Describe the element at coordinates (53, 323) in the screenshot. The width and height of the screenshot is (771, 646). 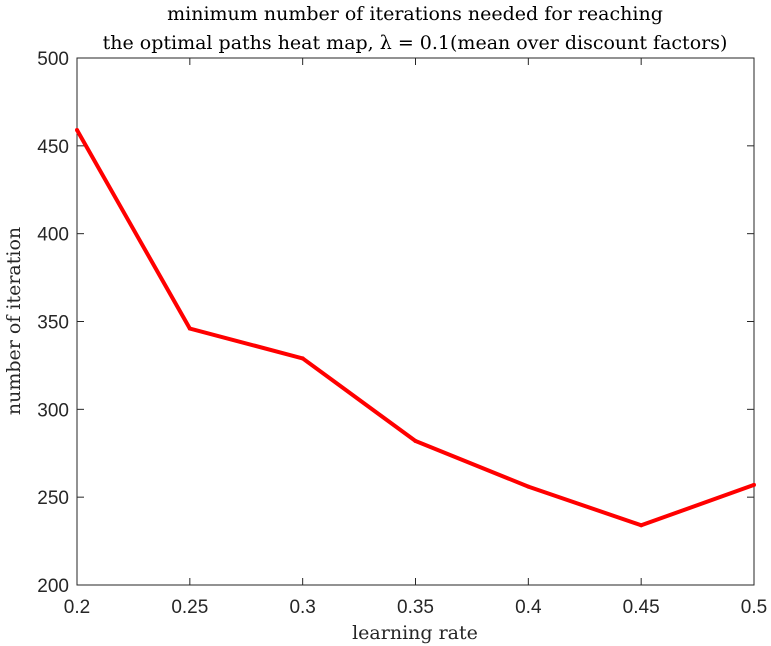
I see `y-tick-label: 350` at that location.